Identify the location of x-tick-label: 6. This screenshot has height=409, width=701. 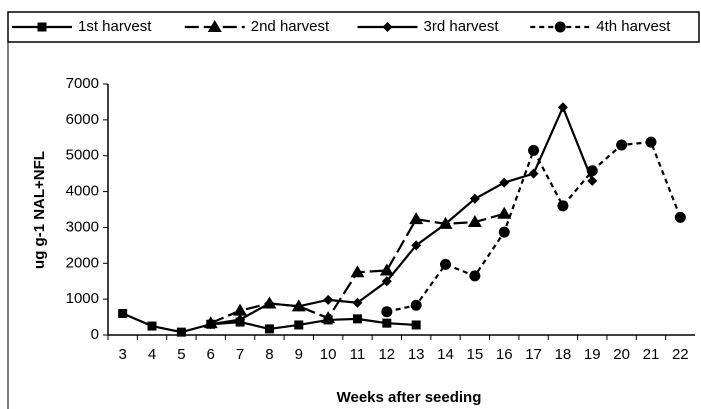
(211, 354).